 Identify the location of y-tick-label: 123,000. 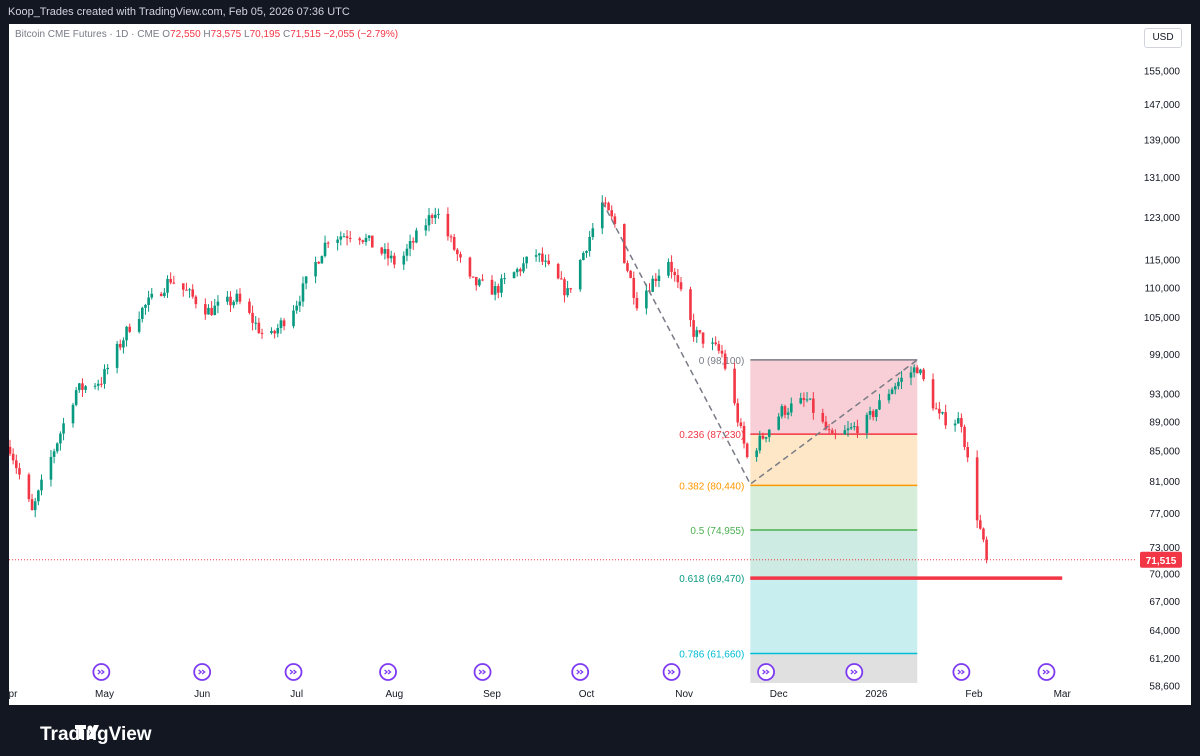
(1162, 218).